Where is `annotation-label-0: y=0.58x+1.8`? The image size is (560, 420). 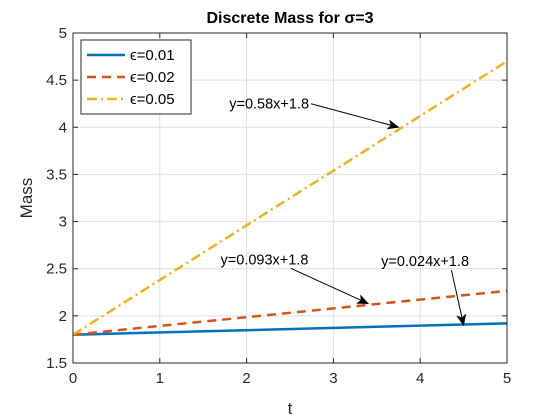
annotation-label-0: y=0.58x+1.8 is located at coordinates (269, 105).